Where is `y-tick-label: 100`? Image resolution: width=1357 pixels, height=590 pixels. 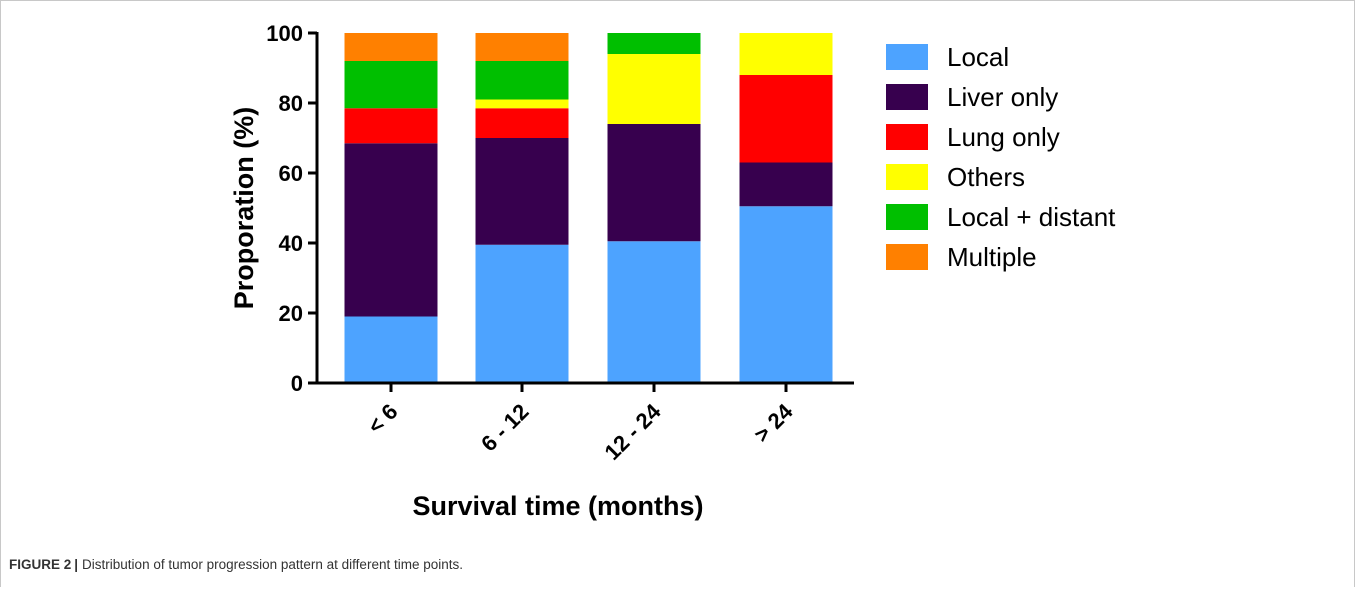 y-tick-label: 100 is located at coordinates (284, 33).